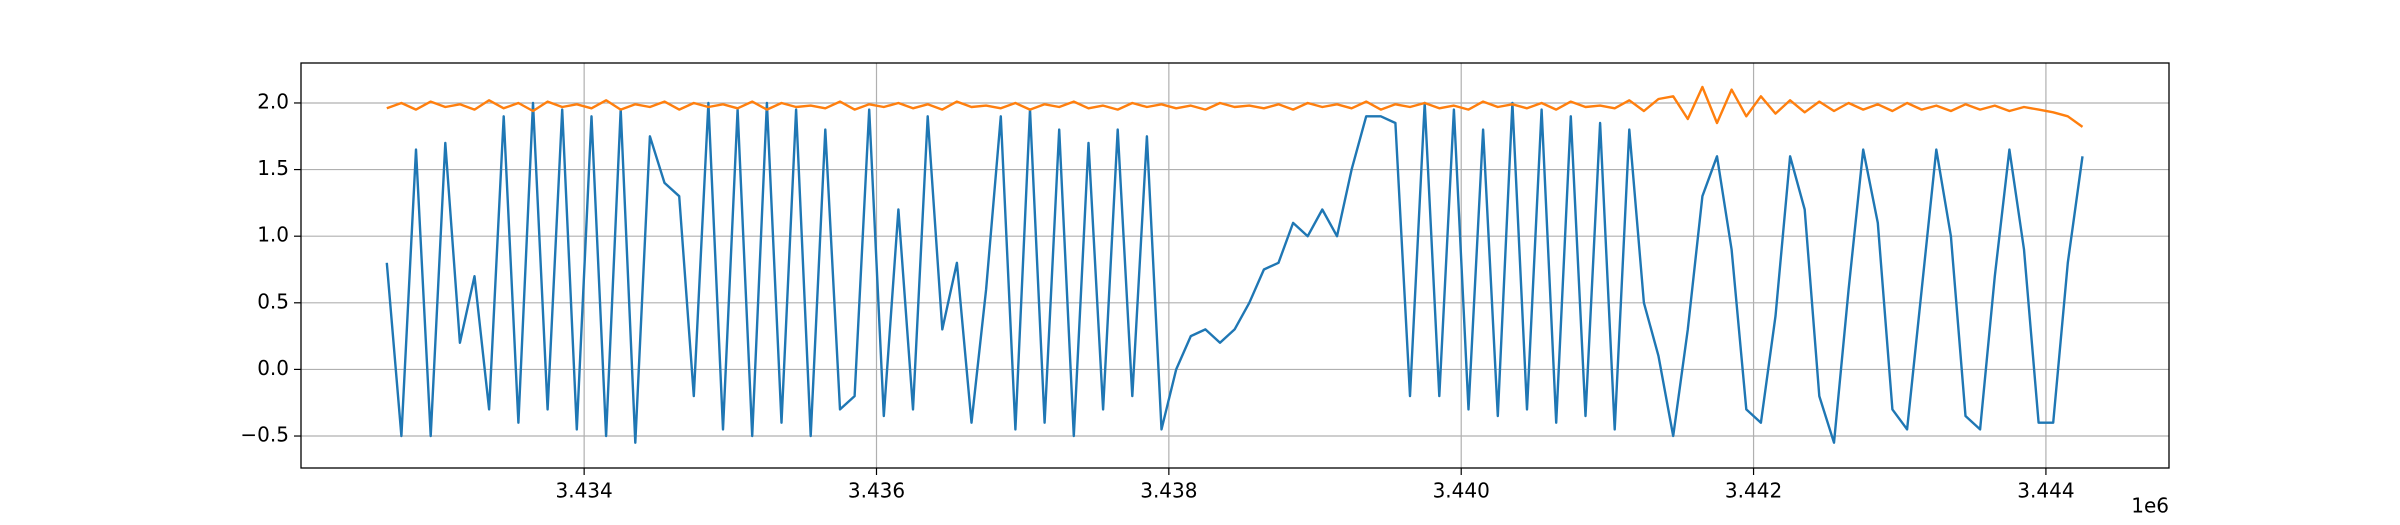 The width and height of the screenshot is (2400, 525). I want to click on y-tick-label: 1.0, so click(273, 235).